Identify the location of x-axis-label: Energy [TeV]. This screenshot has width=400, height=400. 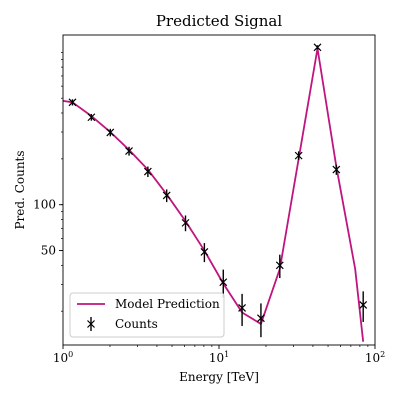
(219, 377).